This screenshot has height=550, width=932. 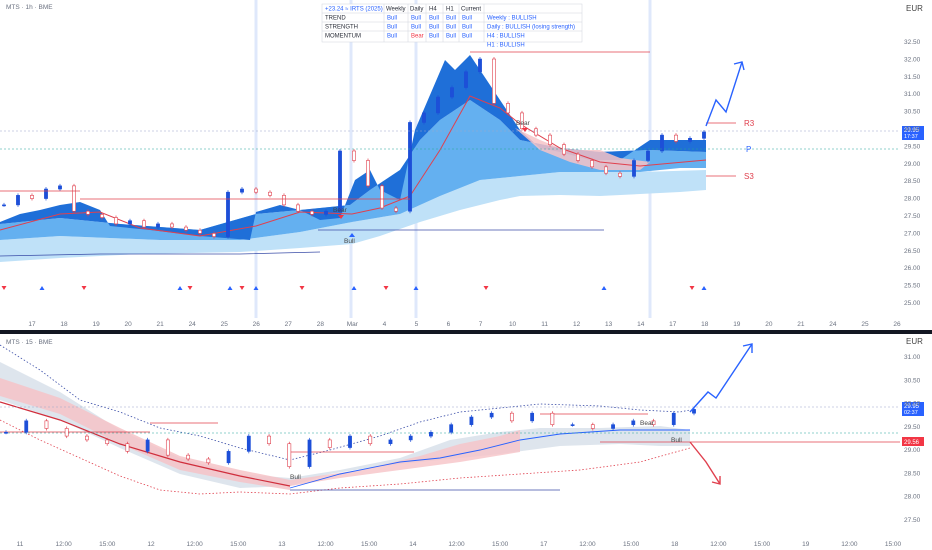 What do you see at coordinates (676, 440) in the screenshot?
I see `bottom-bull-label: Bull` at bounding box center [676, 440].